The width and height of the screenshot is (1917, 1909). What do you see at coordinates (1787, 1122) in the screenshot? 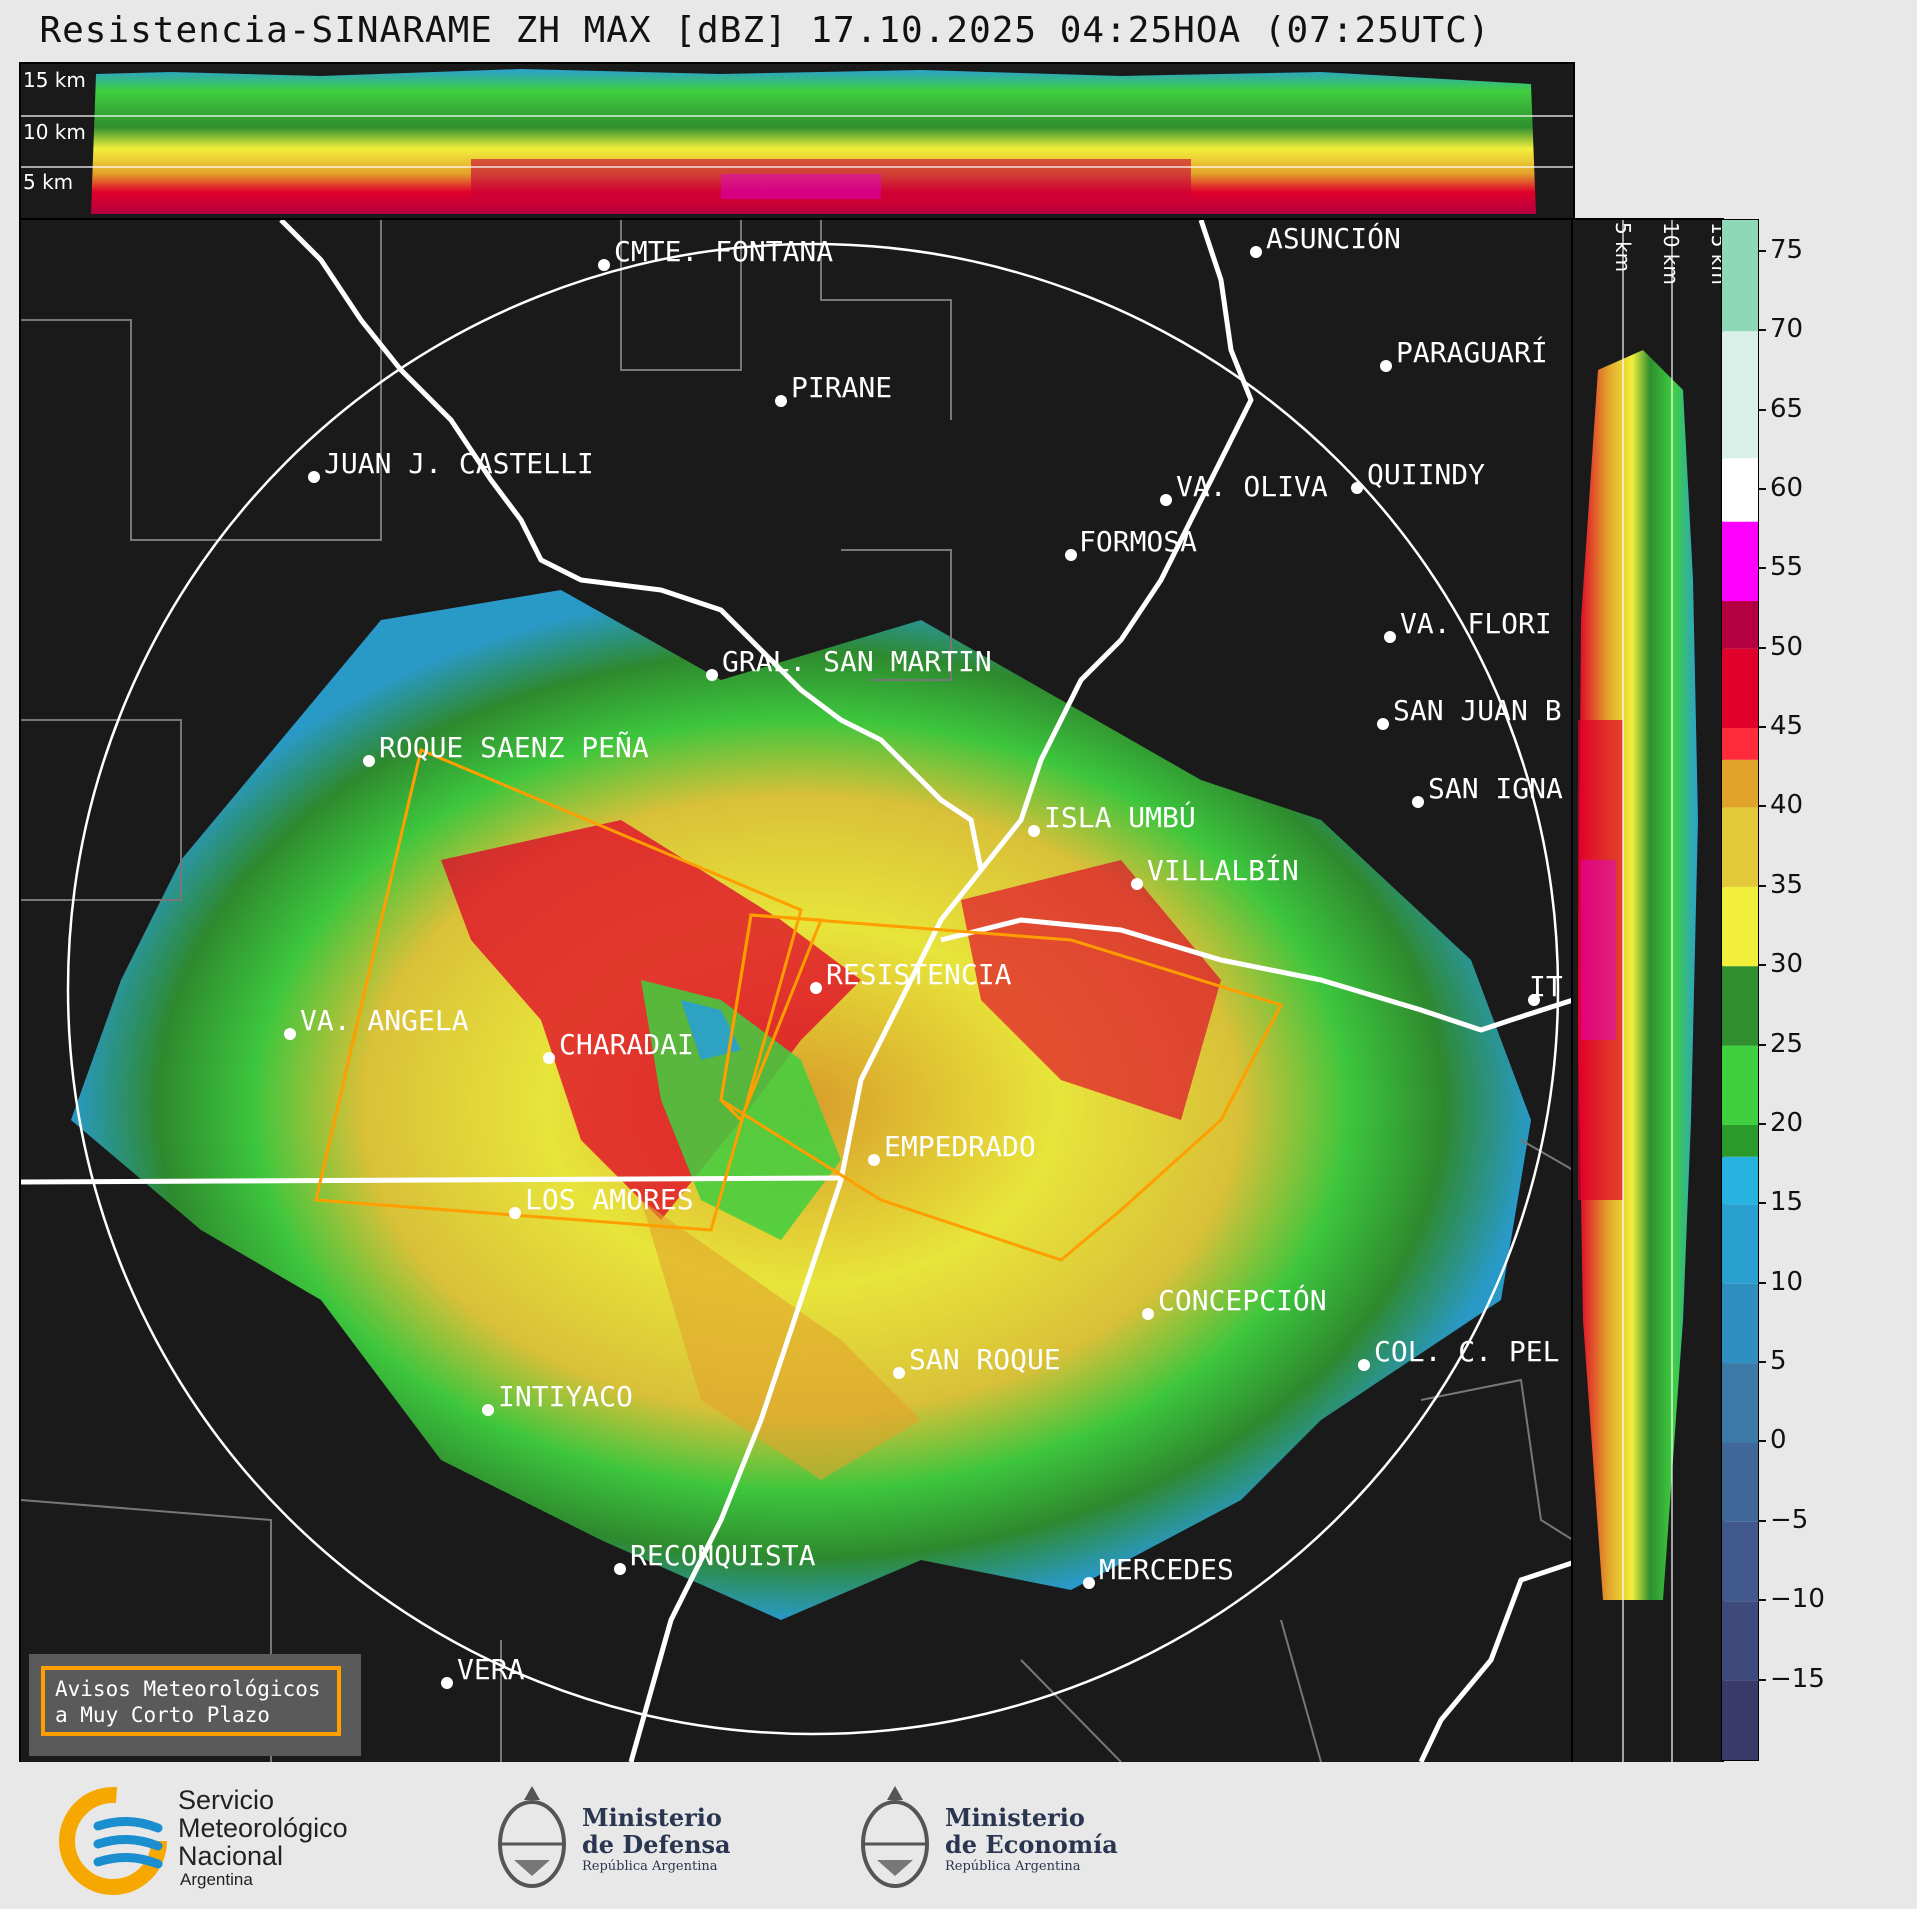
I see `colorbar-tick-label: 20` at bounding box center [1787, 1122].